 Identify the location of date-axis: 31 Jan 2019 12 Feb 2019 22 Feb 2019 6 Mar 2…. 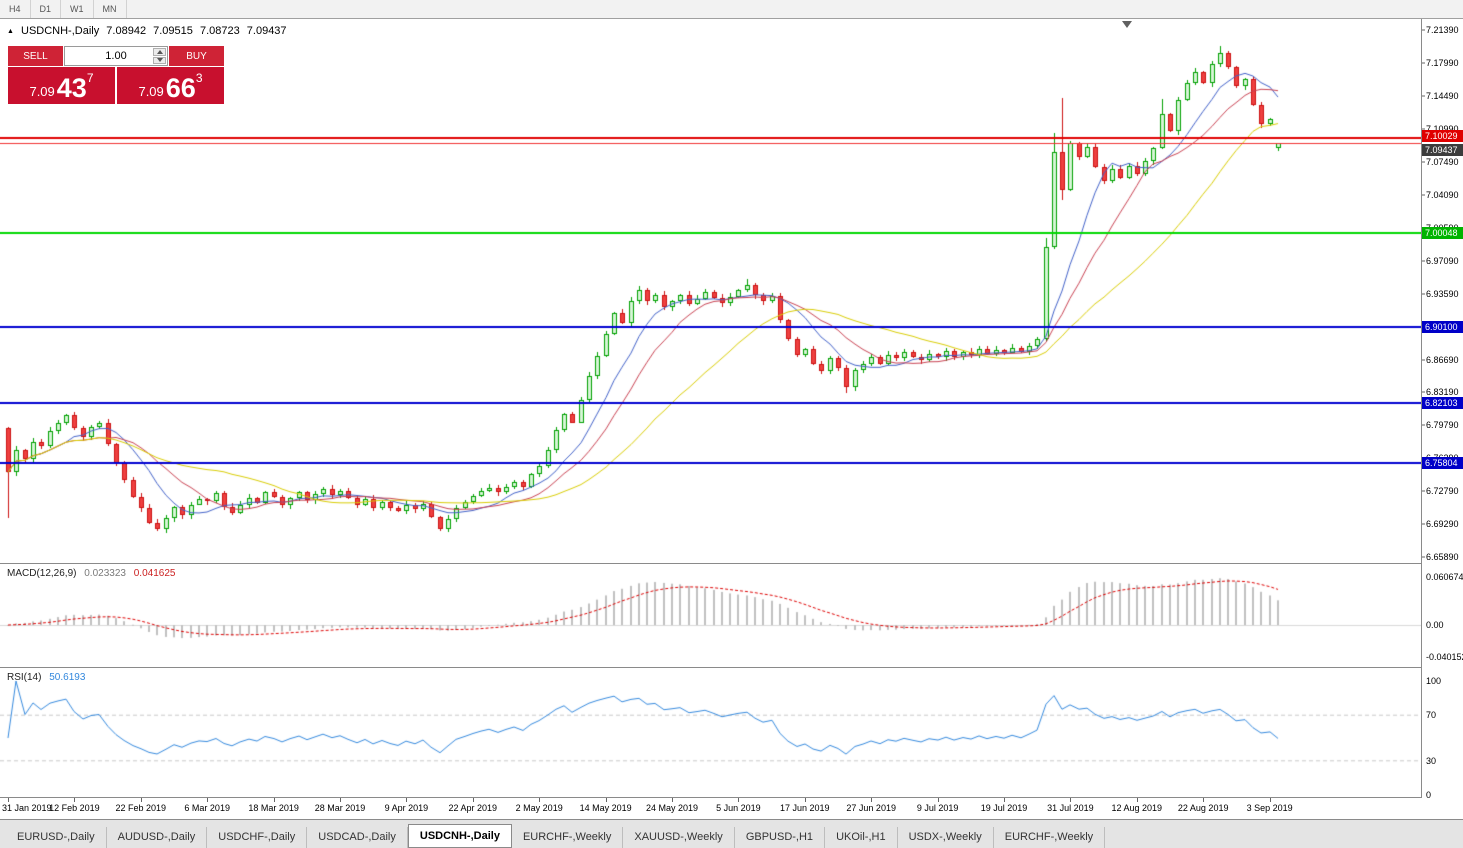
(710, 808).